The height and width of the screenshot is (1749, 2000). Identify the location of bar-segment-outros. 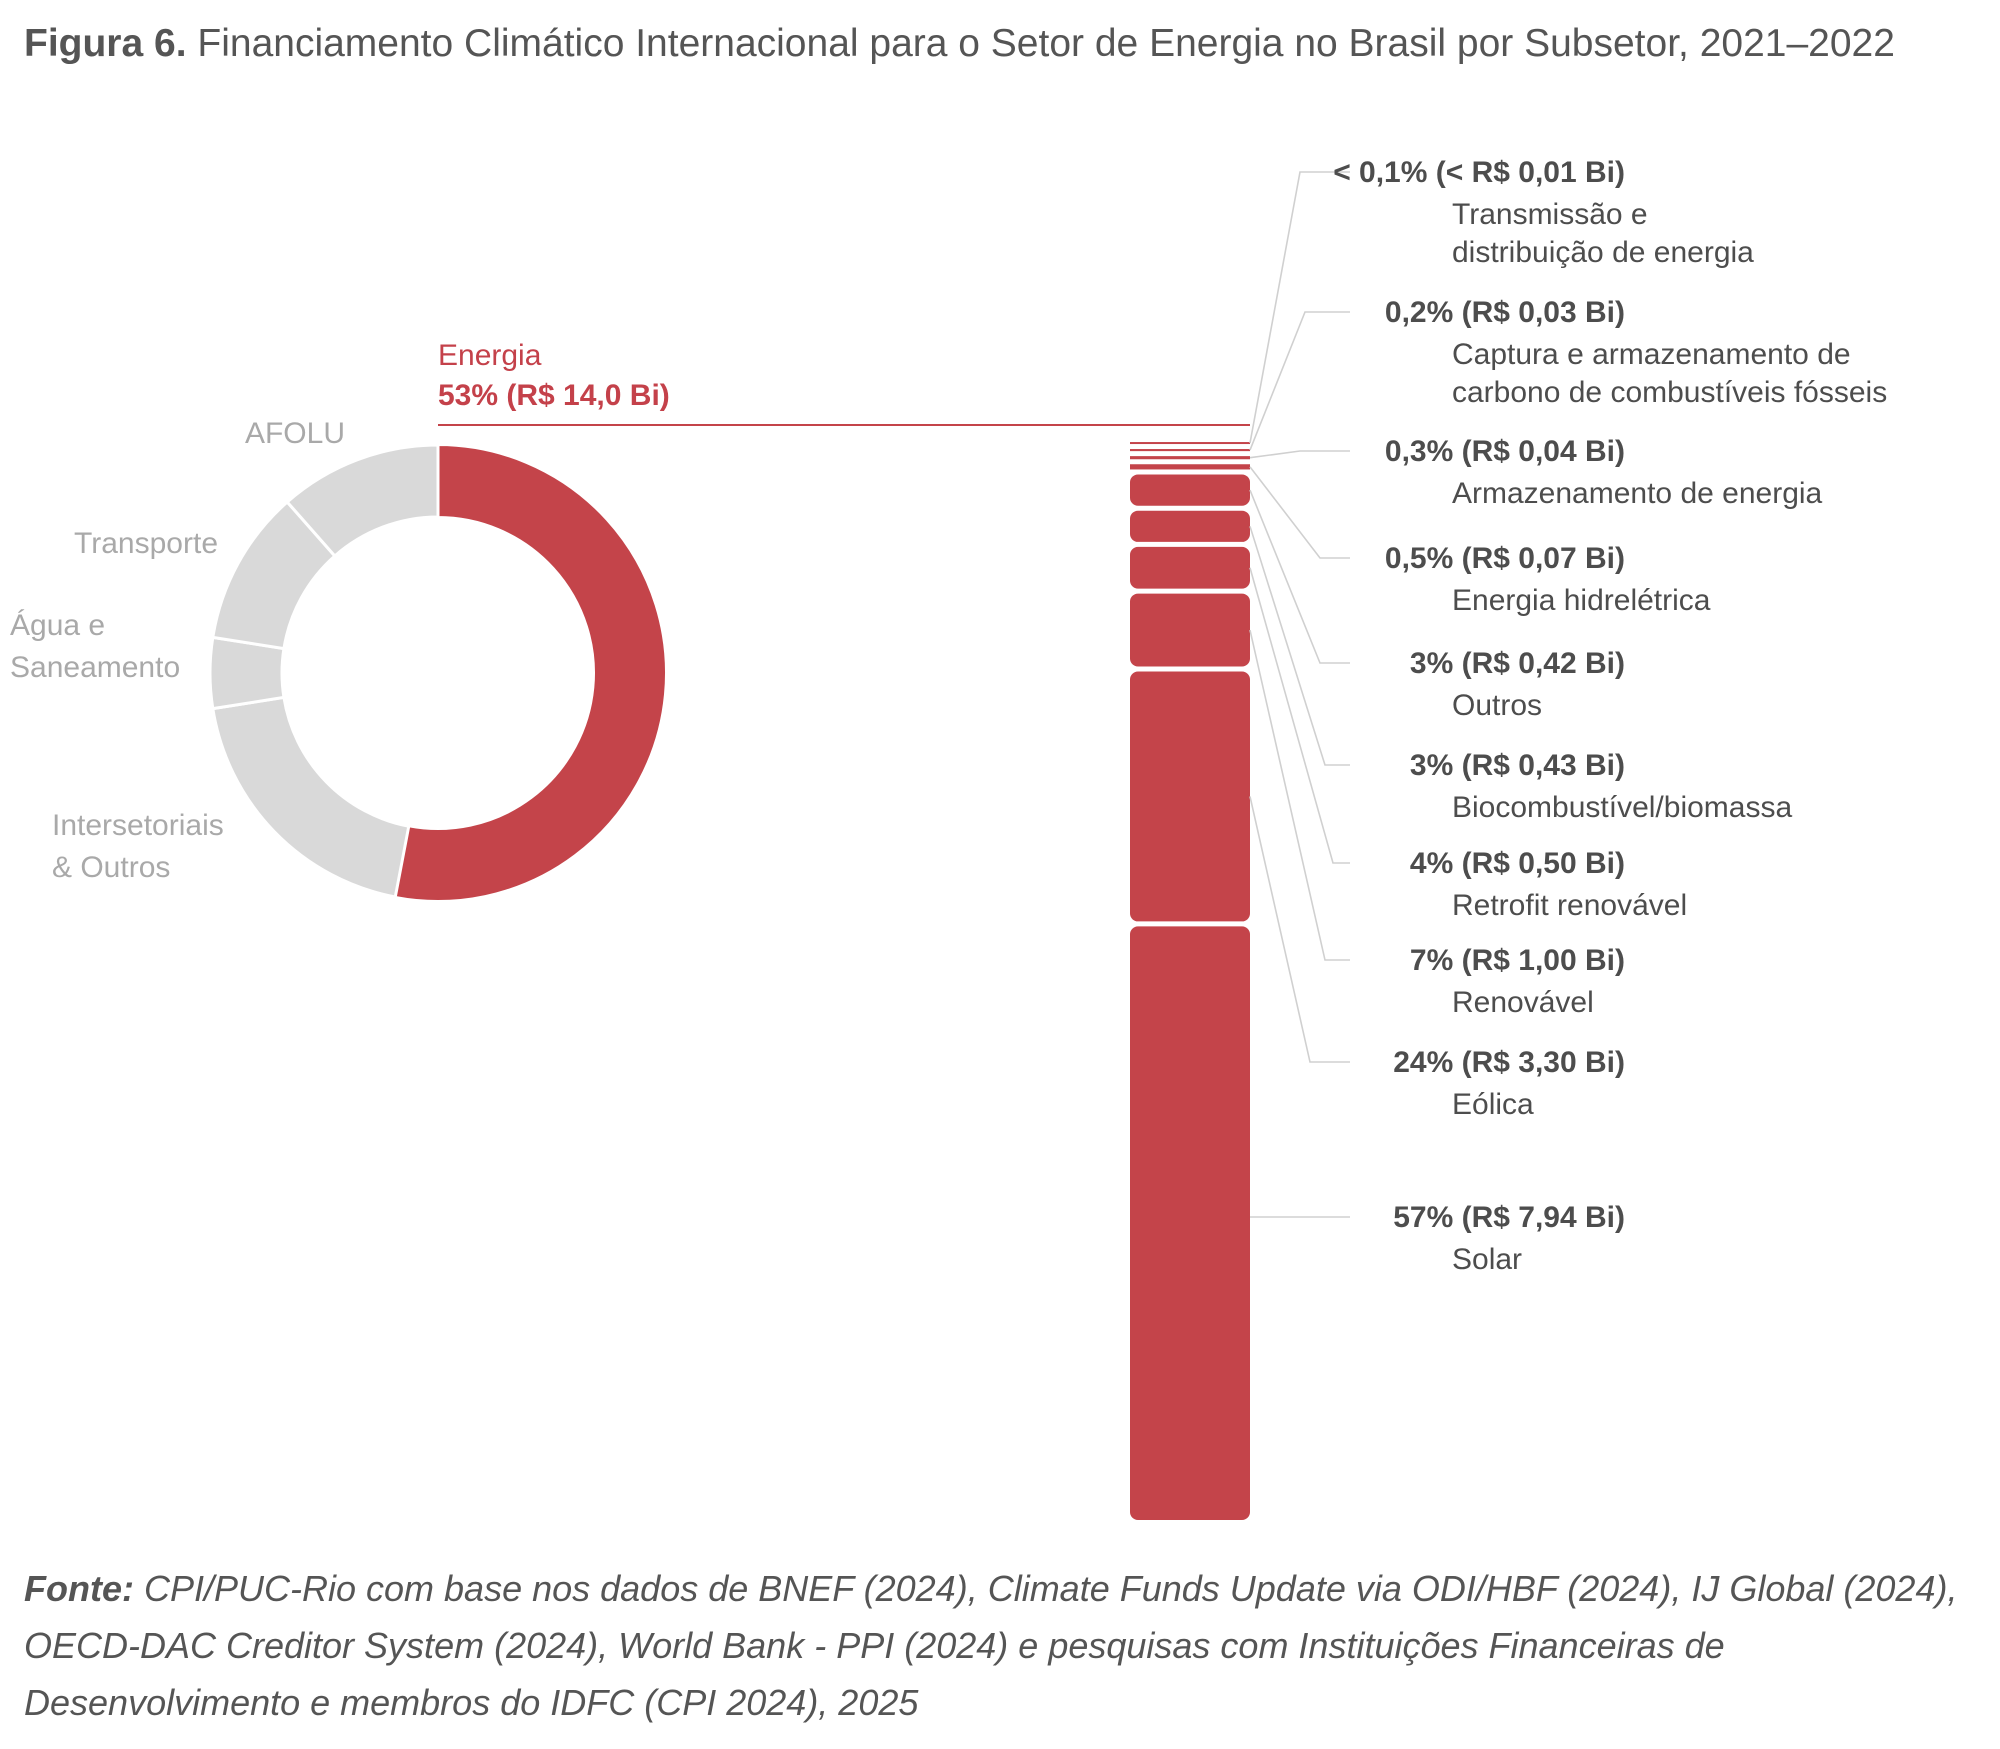
(1190, 490).